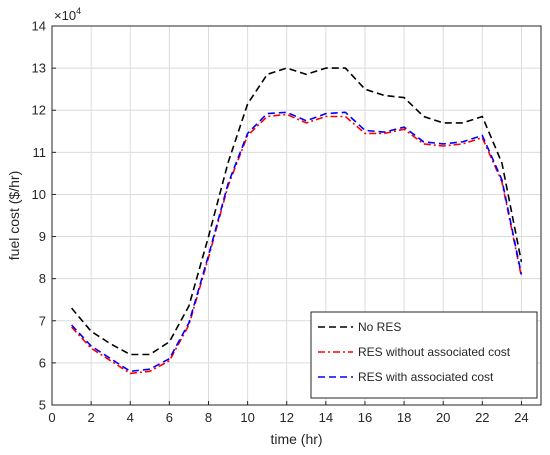  What do you see at coordinates (404, 417) in the screenshot?
I see `x-tick-label: 18` at bounding box center [404, 417].